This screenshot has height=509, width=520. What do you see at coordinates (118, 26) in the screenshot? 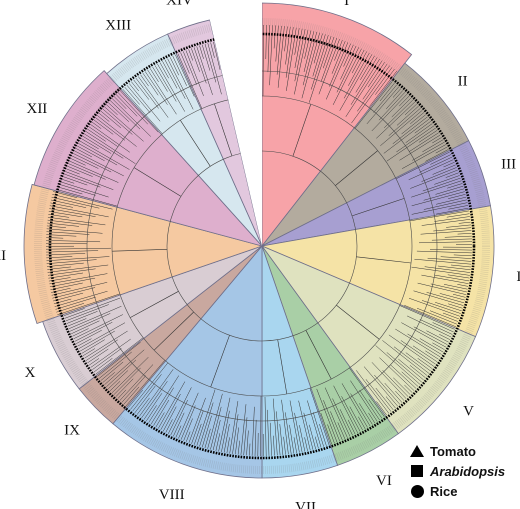
I see `clade-label-13: XIII` at bounding box center [118, 26].